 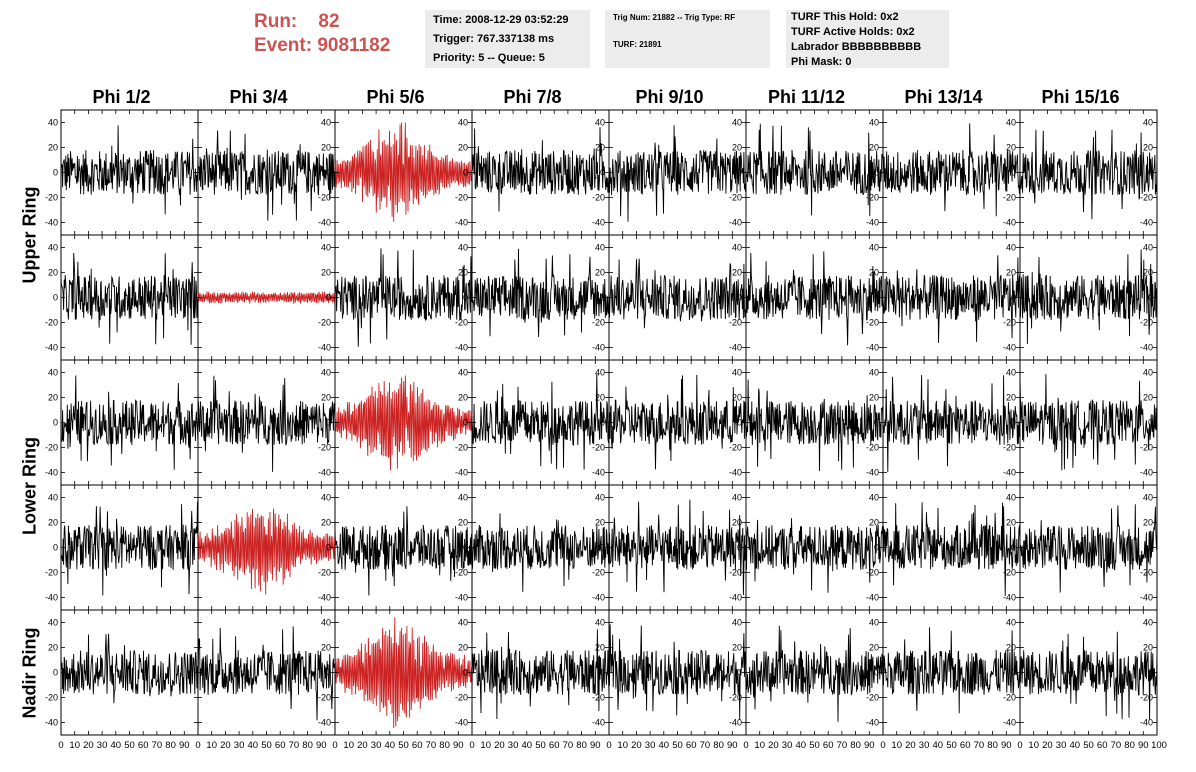 I want to click on x-tick-label: 40, so click(x=664, y=745).